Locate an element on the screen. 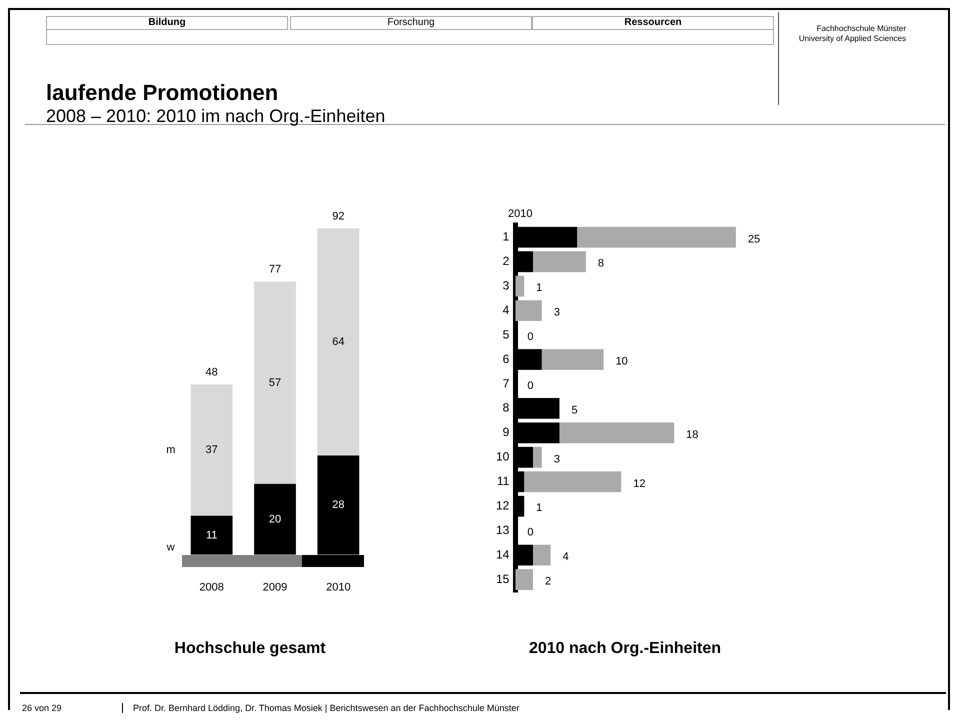 The image size is (954, 722). y-tick-label: 11 is located at coordinates (503, 481).